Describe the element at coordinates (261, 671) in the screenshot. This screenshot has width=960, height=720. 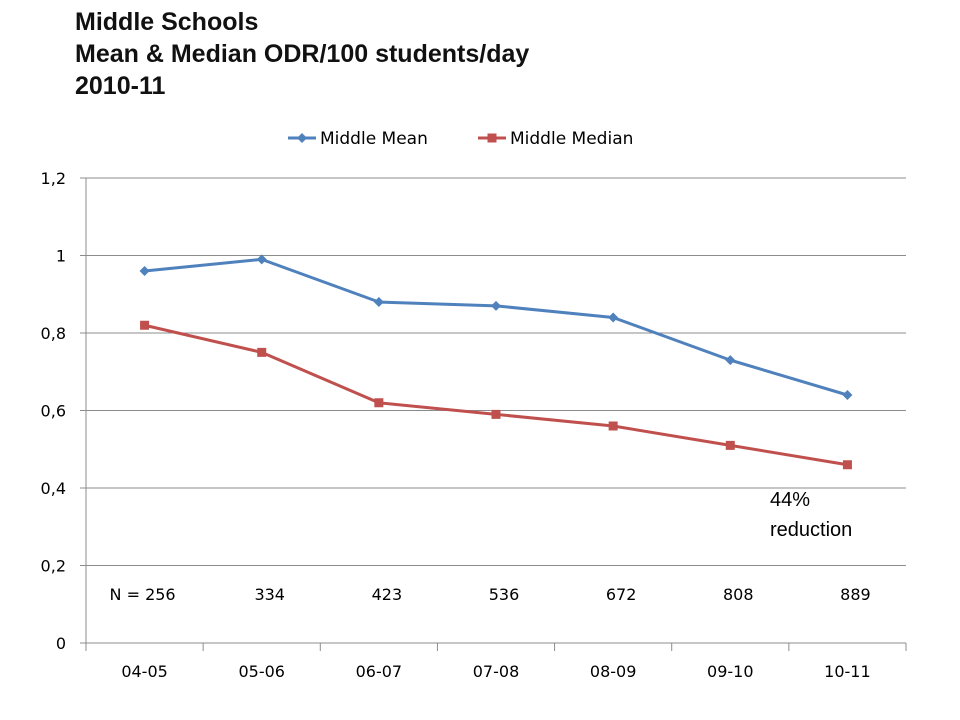
I see `x-tick-label: 05-06` at that location.